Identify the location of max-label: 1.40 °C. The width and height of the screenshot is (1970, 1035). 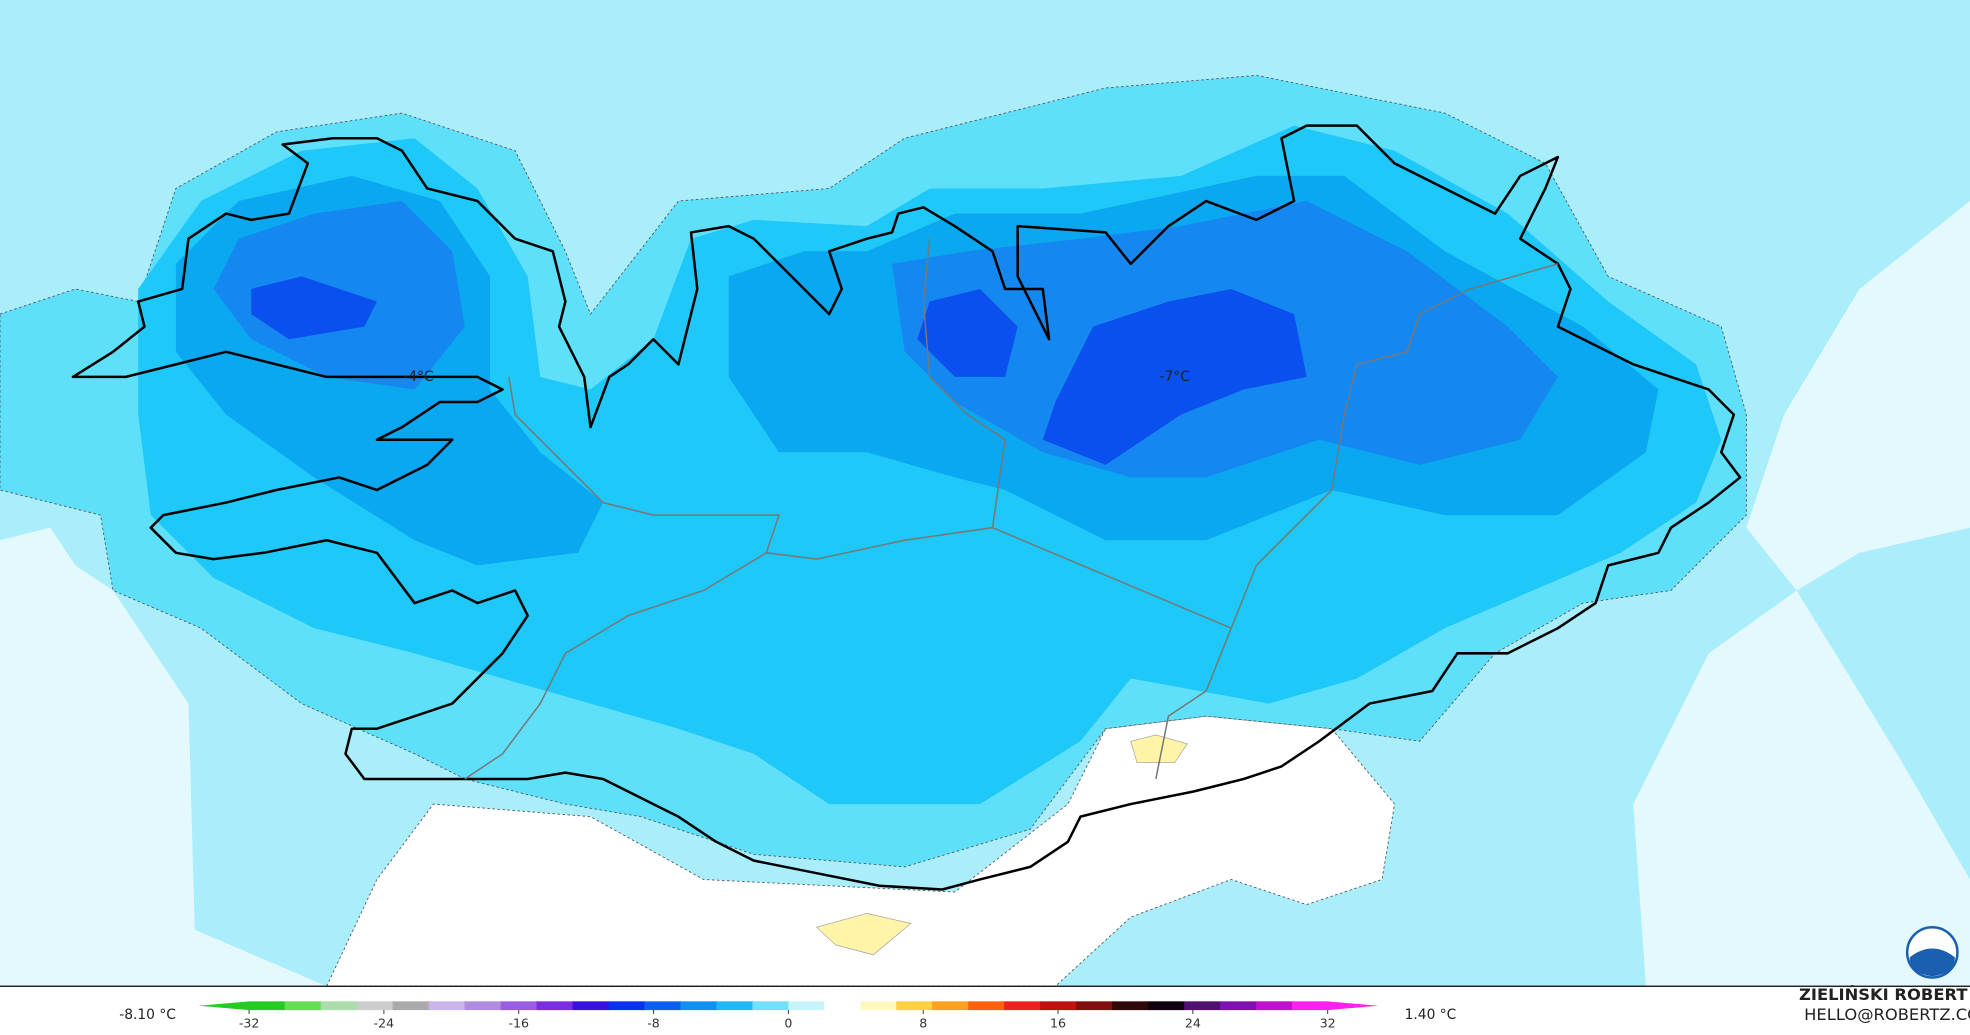
(1431, 1015).